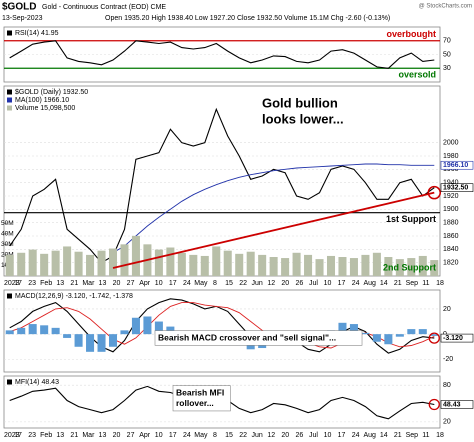 The width and height of the screenshot is (474, 442). Describe the element at coordinates (19, 7) in the screenshot. I see `symbol: $GOLD` at that location.